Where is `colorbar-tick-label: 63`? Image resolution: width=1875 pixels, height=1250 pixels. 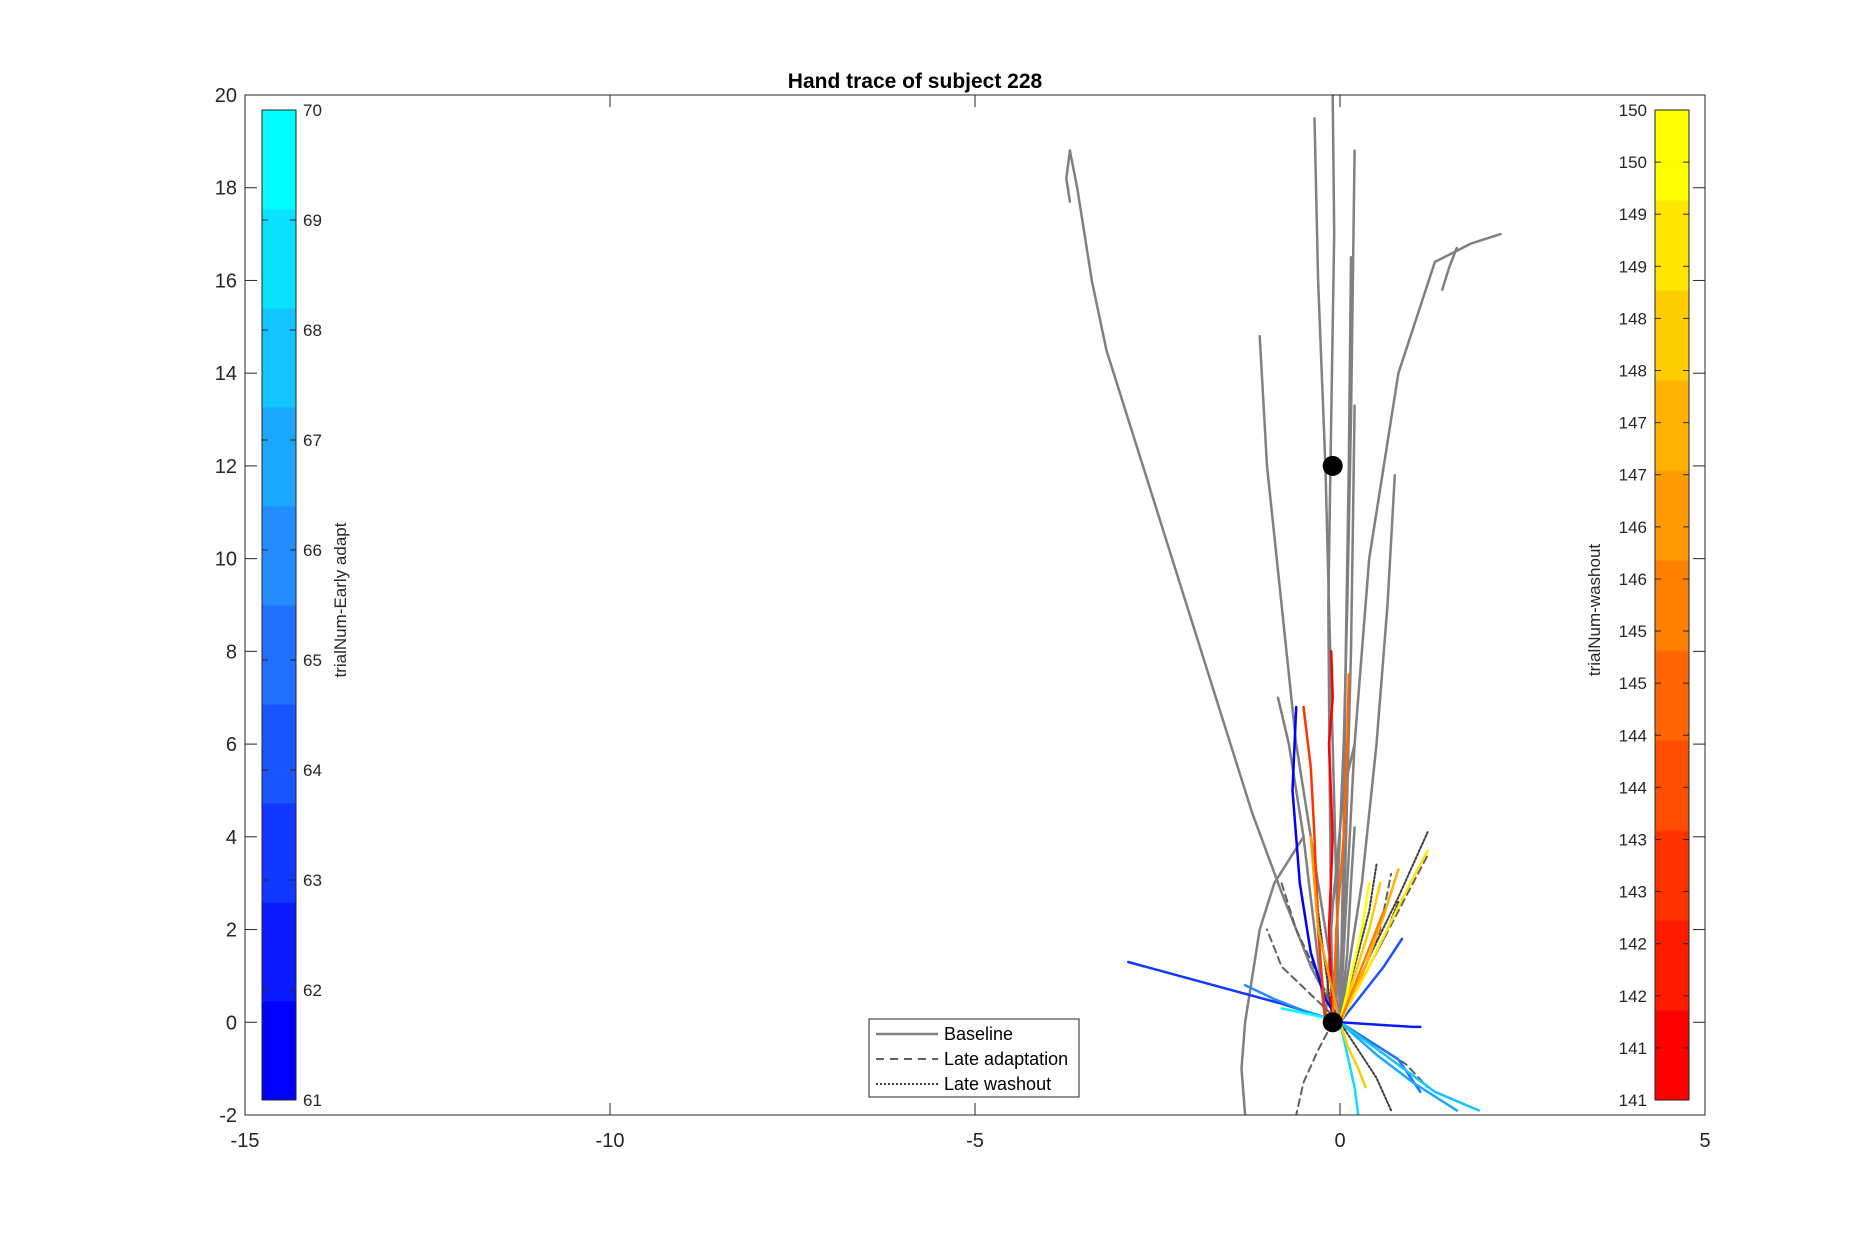
colorbar-tick-label: 63 is located at coordinates (312, 880).